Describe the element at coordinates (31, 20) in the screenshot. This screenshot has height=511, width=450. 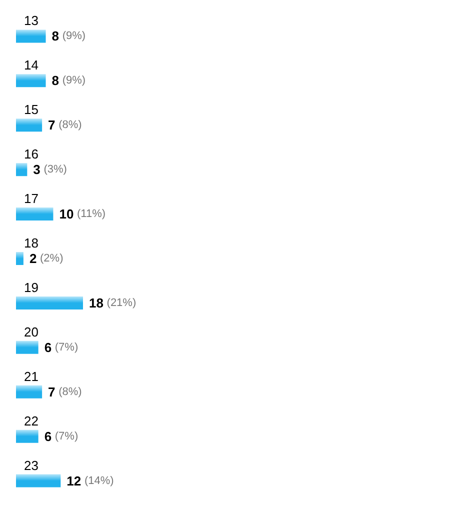
I see `y-tick-label: 13` at that location.